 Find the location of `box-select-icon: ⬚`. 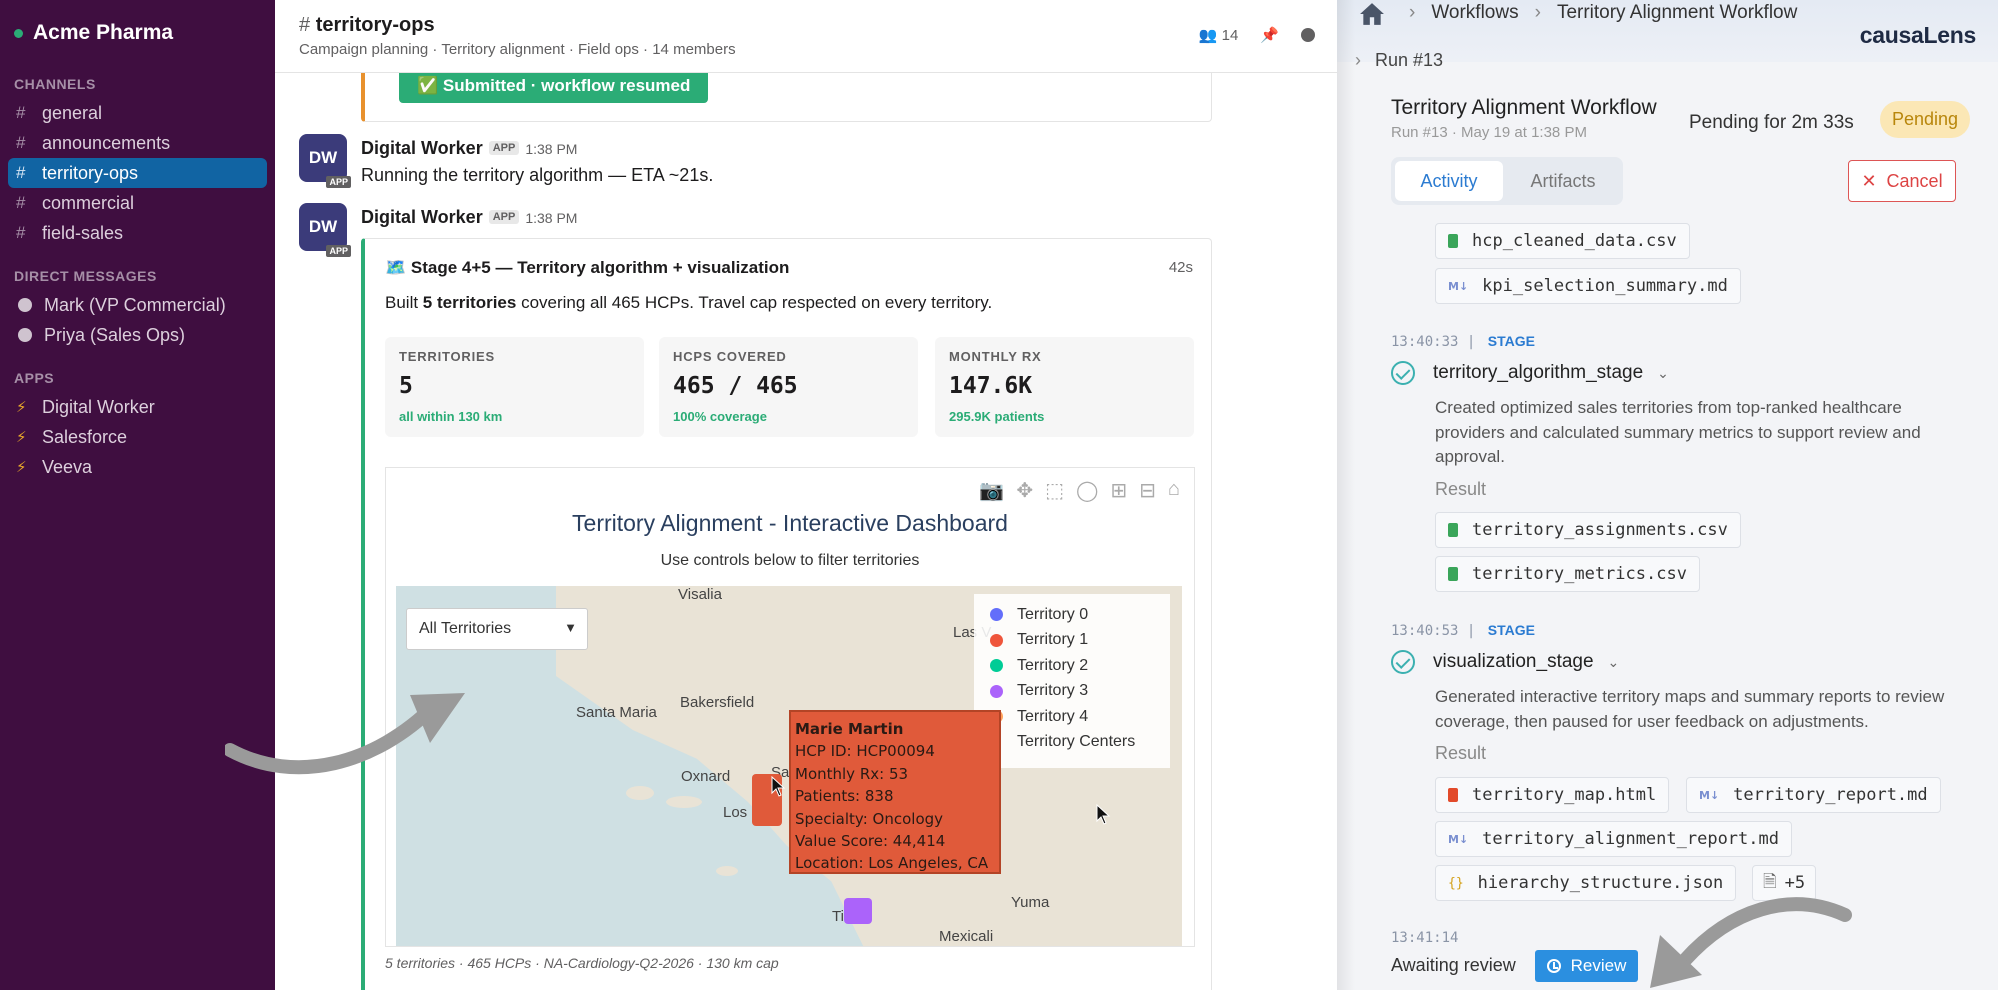

box-select-icon: ⬚ is located at coordinates (1054, 491).